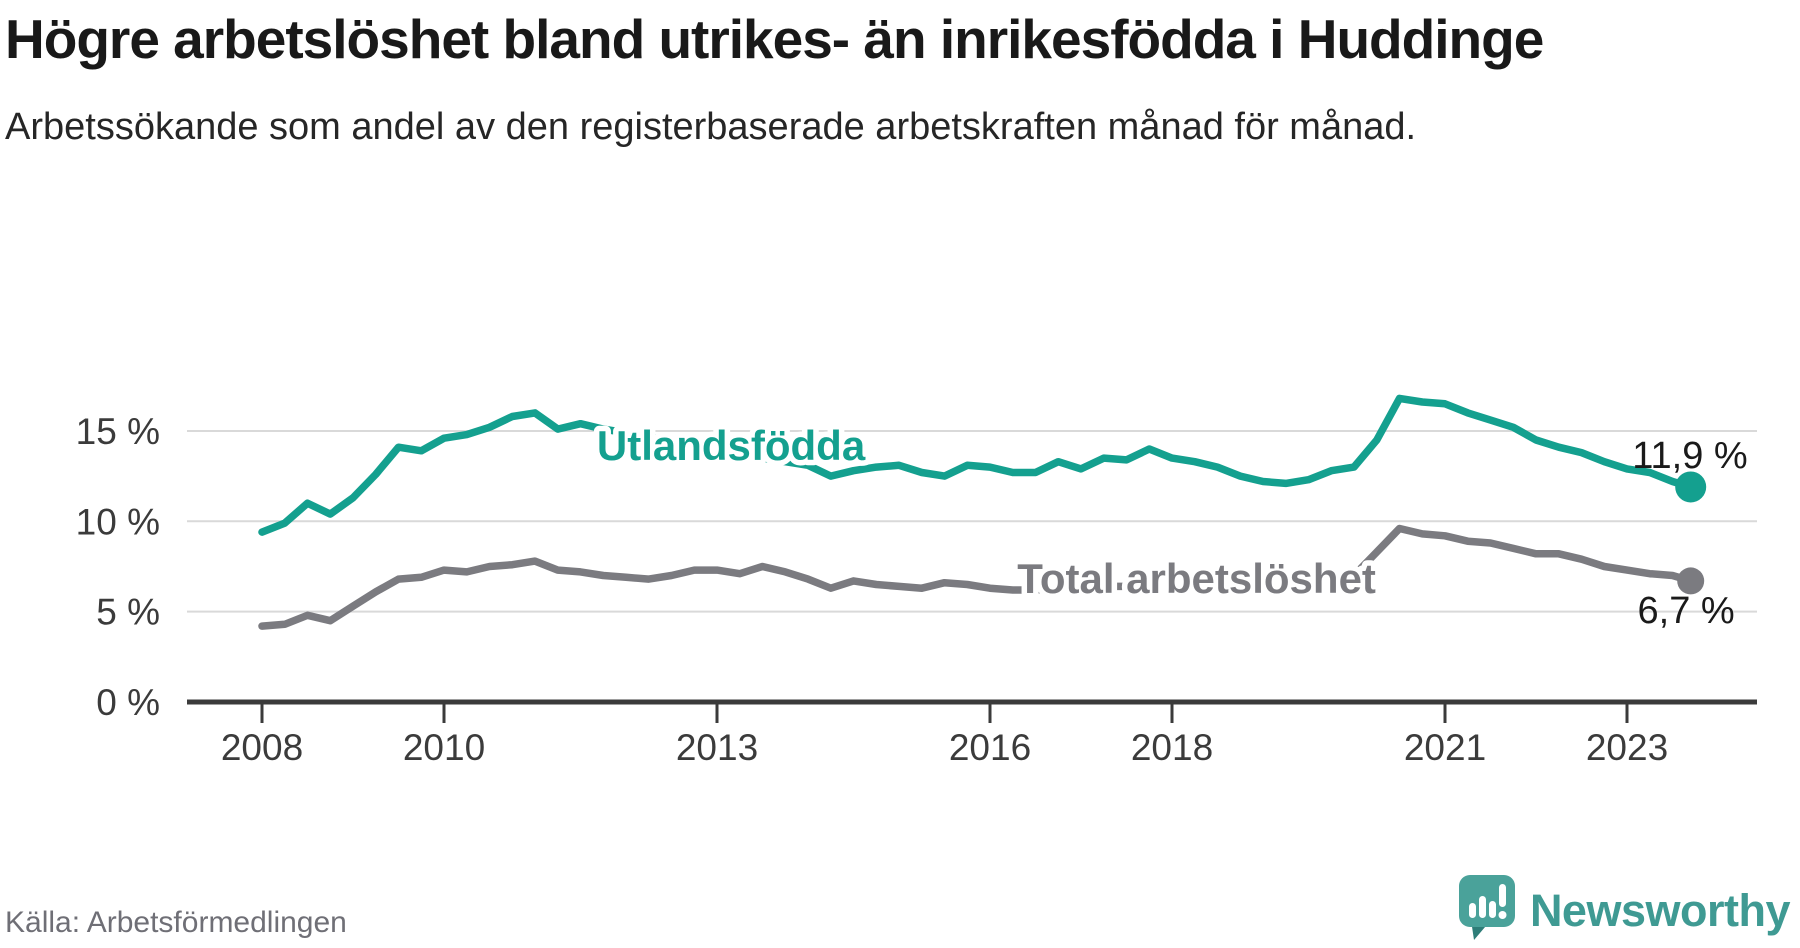 The width and height of the screenshot is (1800, 948). What do you see at coordinates (262, 747) in the screenshot?
I see `x-axis-tick-label: 2008` at bounding box center [262, 747].